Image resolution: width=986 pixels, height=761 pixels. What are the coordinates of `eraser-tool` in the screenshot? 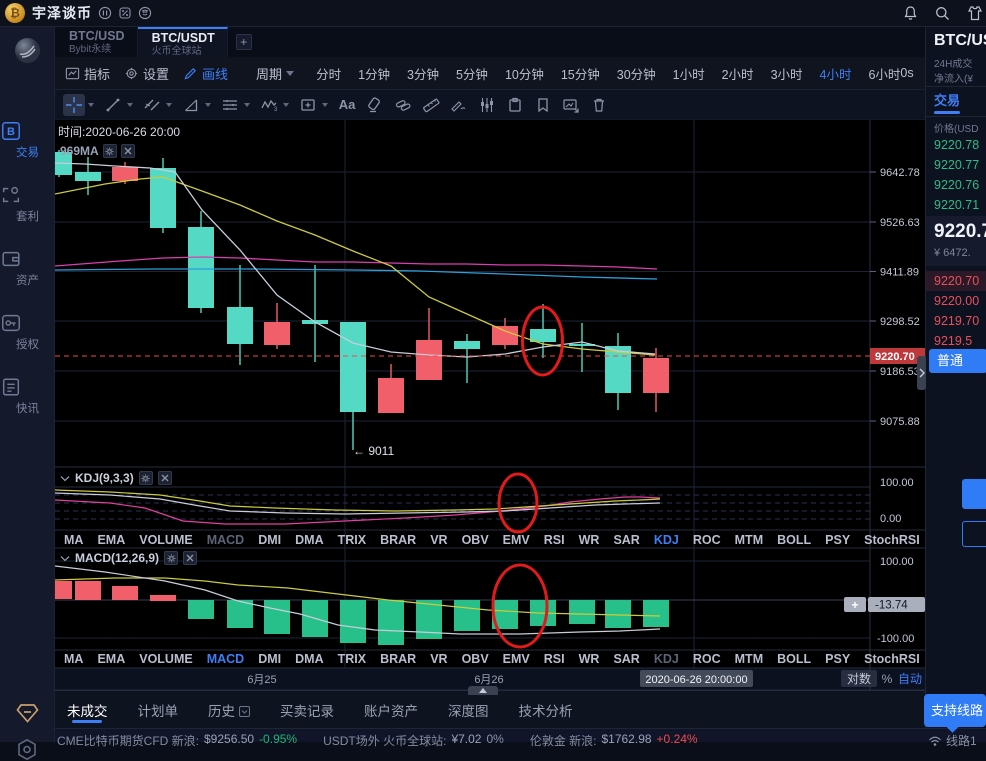 It's located at (375, 105).